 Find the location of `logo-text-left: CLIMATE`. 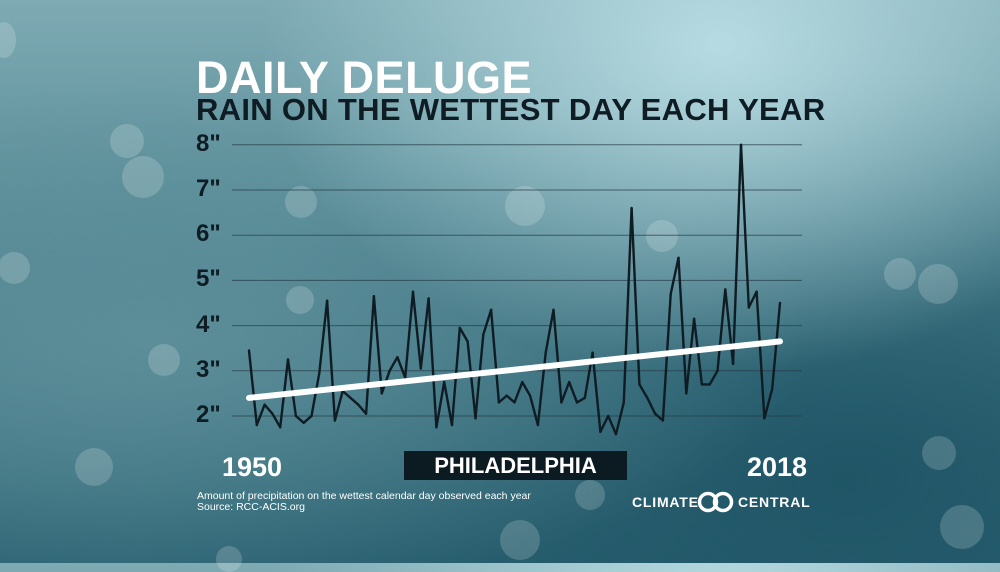

logo-text-left: CLIMATE is located at coordinates (665, 502).